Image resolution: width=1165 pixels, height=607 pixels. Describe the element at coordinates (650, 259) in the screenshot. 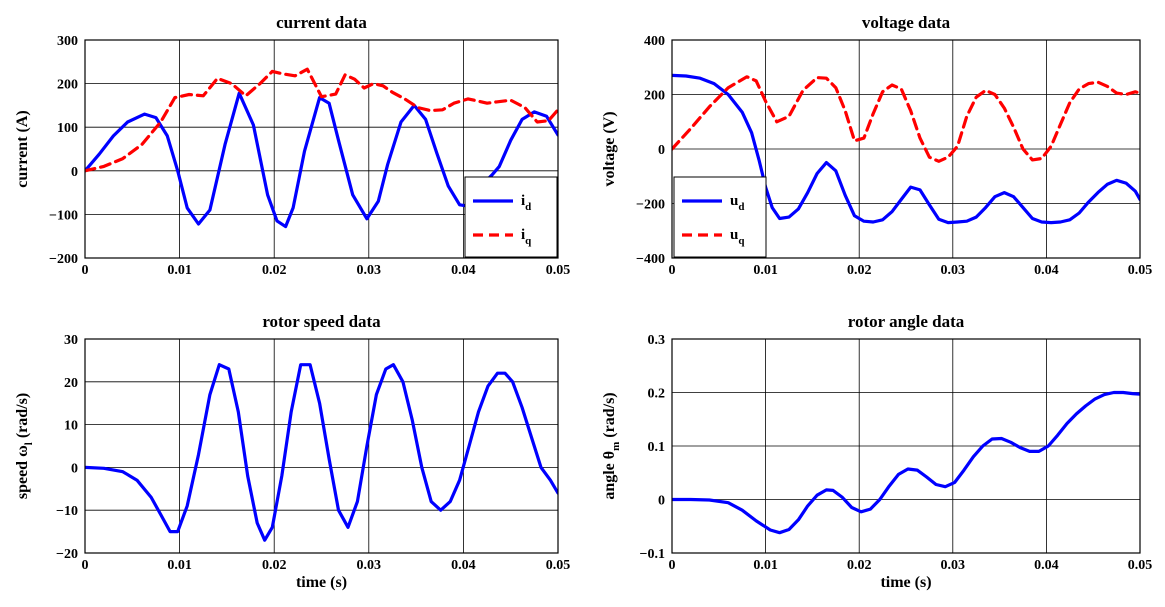

I see `y-tick-label: −400` at that location.